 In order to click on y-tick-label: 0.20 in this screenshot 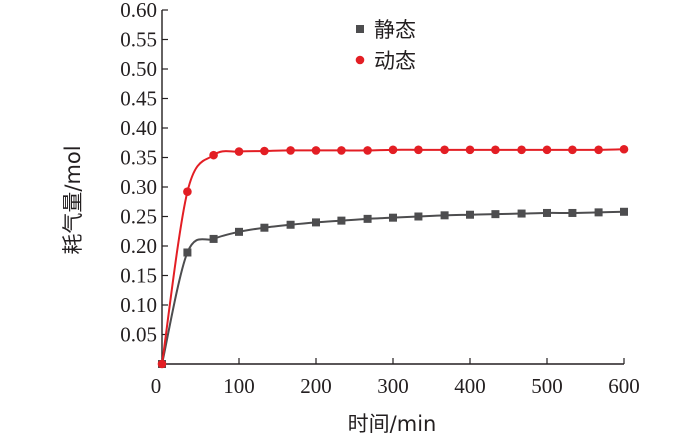, I will do `click(138, 246)`.